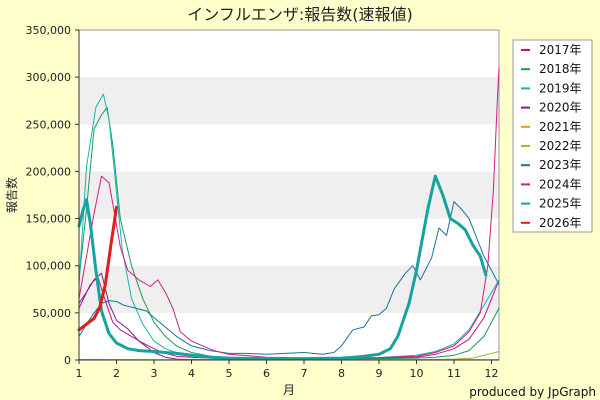 This screenshot has width=600, height=400. Describe the element at coordinates (560, 146) in the screenshot. I see `legend-item-label: 2022年` at that location.